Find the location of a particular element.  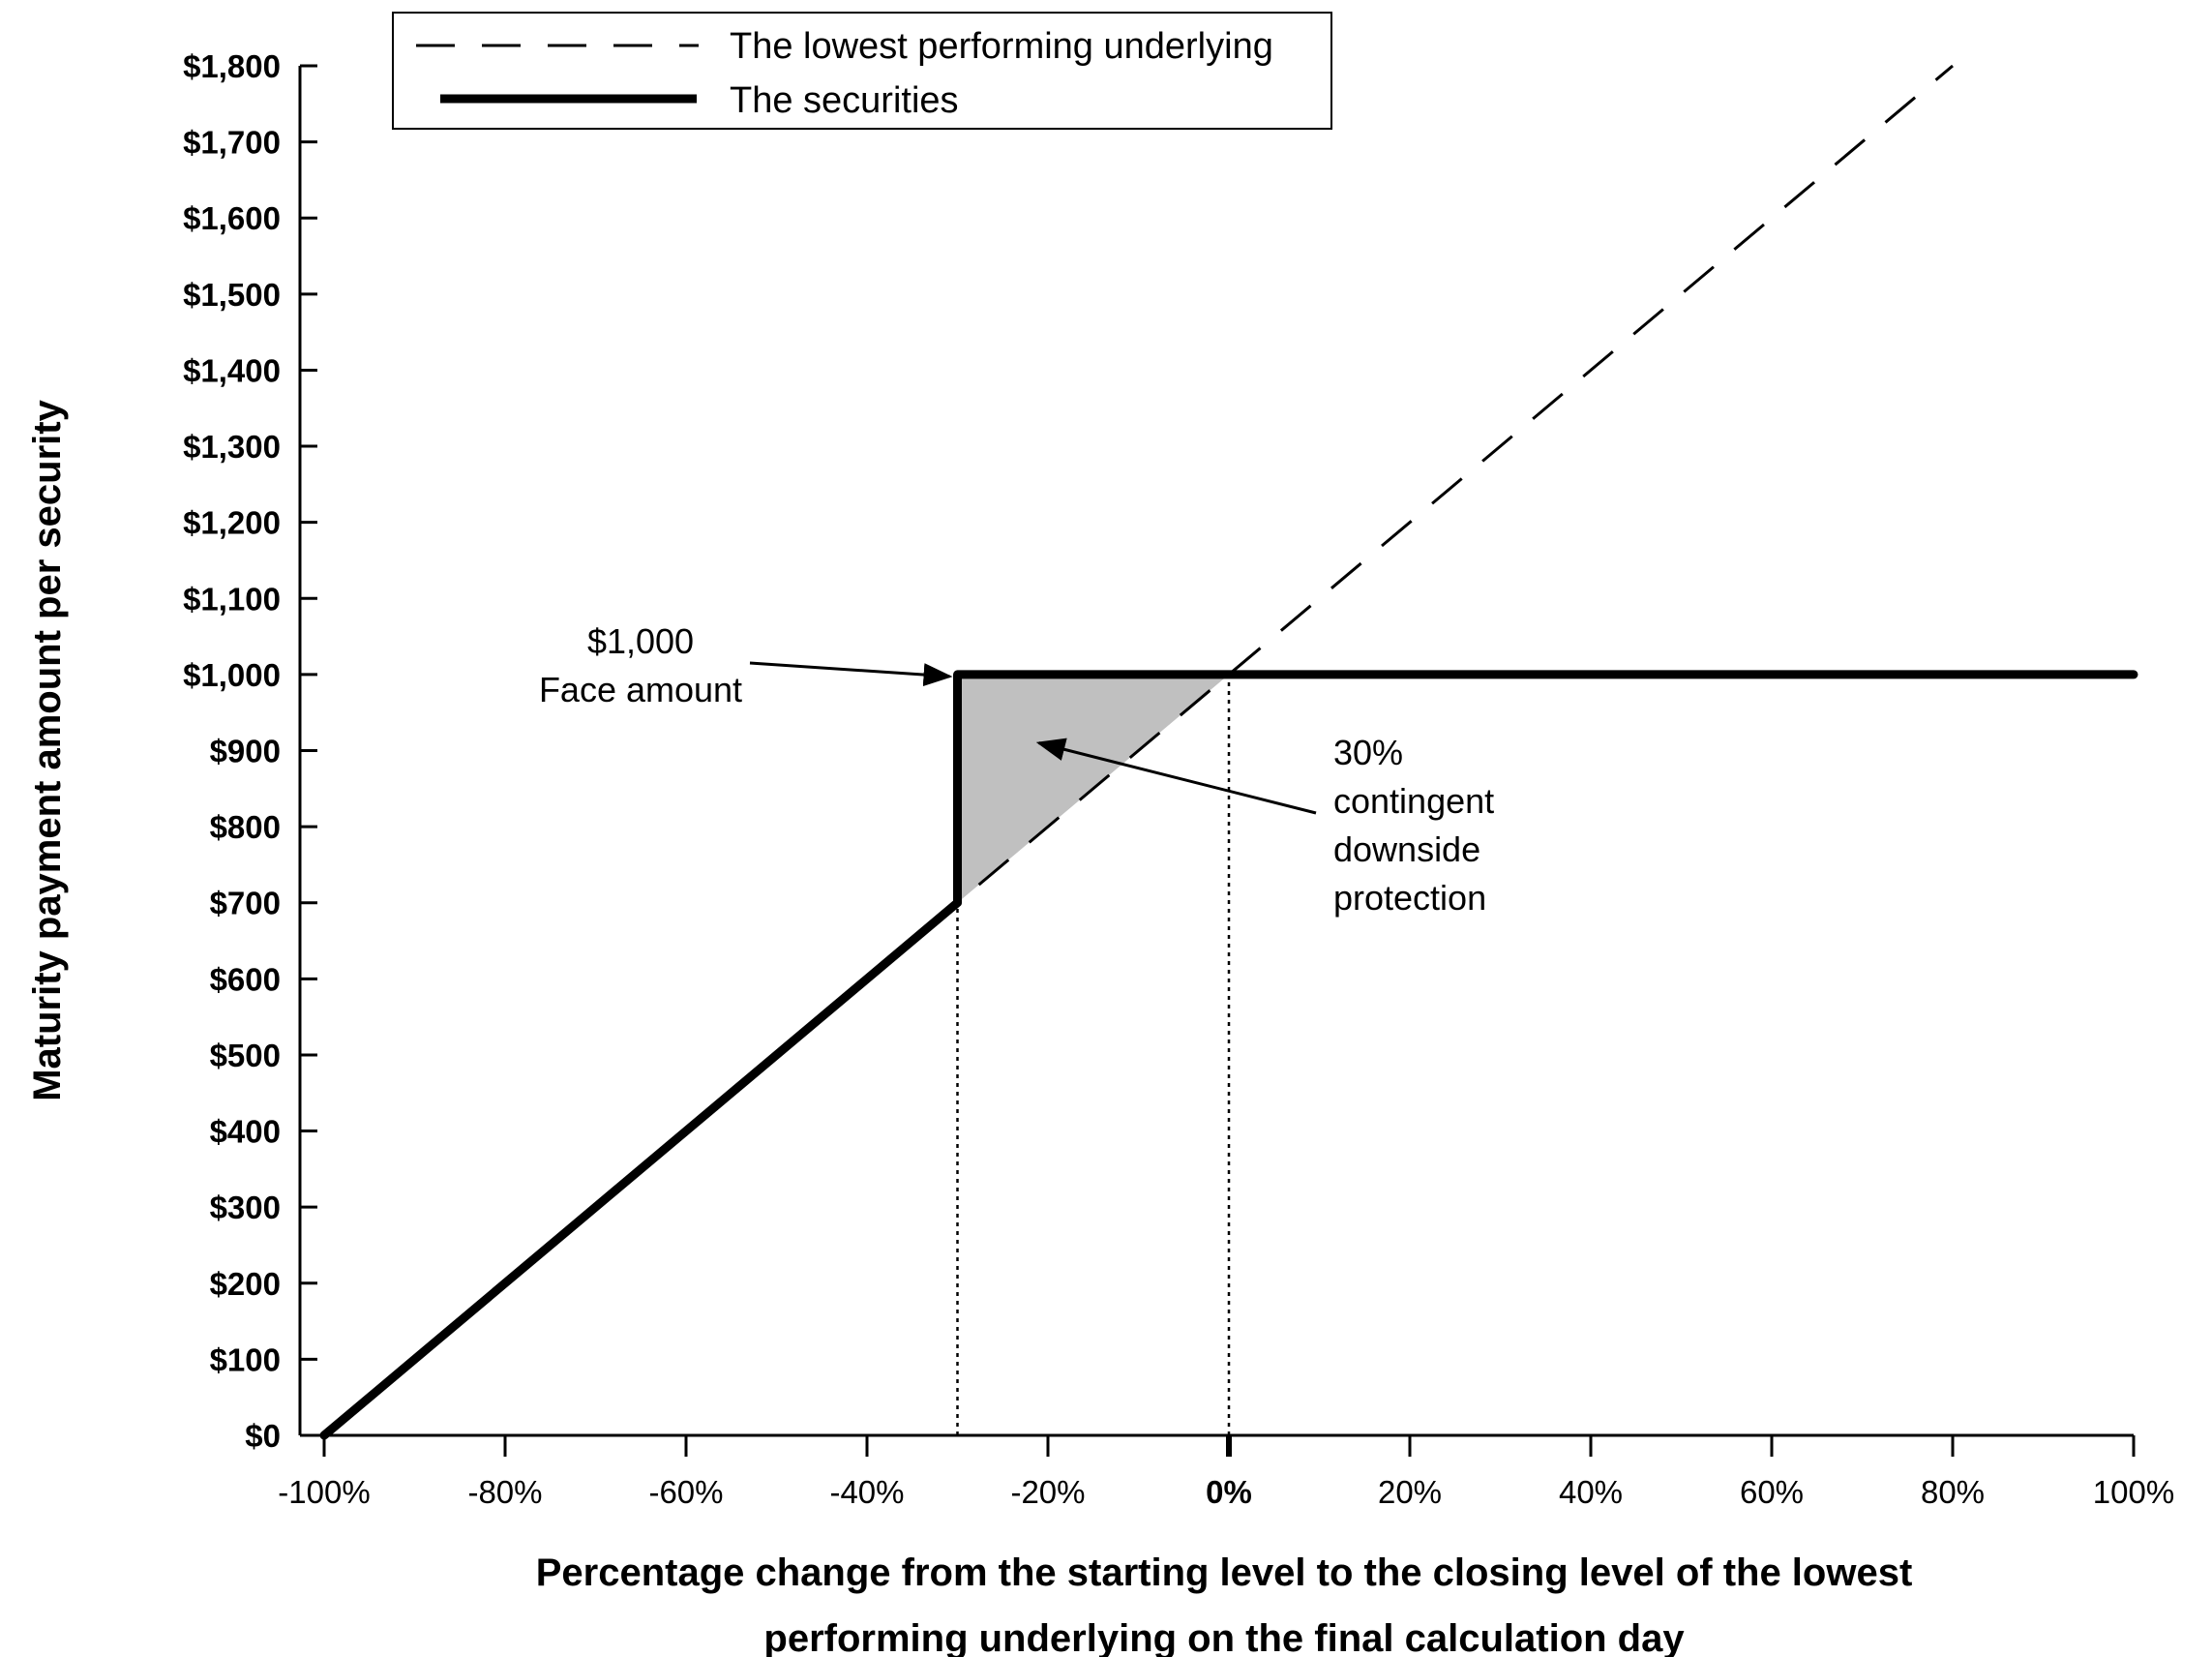

y-tick-label: $700 is located at coordinates (246, 904).